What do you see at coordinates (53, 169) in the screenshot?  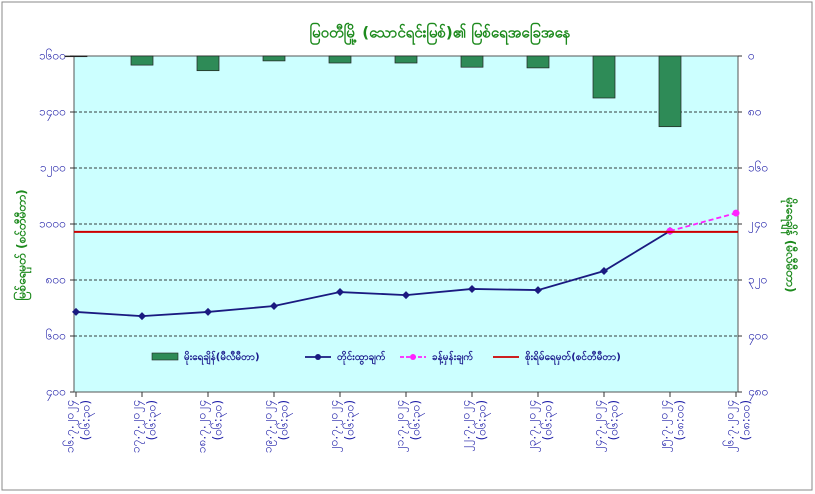 I see `y-tick-label: ၁၂၀၀` at bounding box center [53, 169].